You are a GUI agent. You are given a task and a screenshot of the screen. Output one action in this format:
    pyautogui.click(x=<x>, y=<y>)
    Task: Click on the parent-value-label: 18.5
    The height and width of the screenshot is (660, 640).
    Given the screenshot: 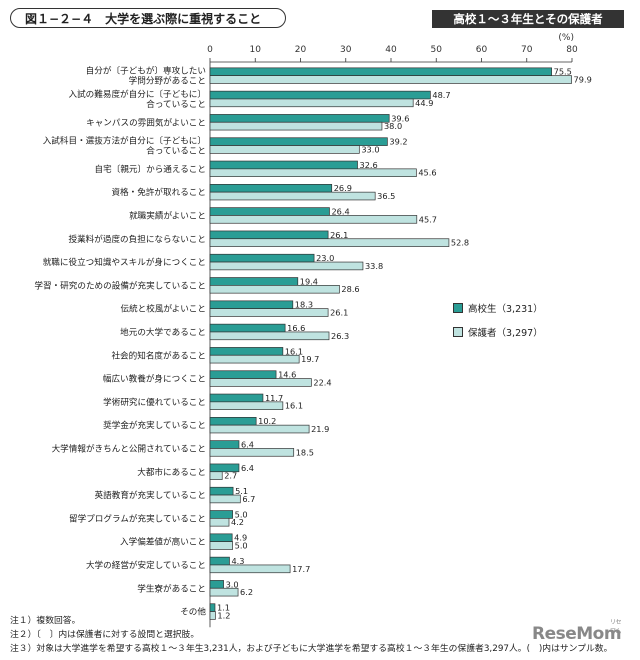 What is the action you would take?
    pyautogui.click(x=305, y=452)
    